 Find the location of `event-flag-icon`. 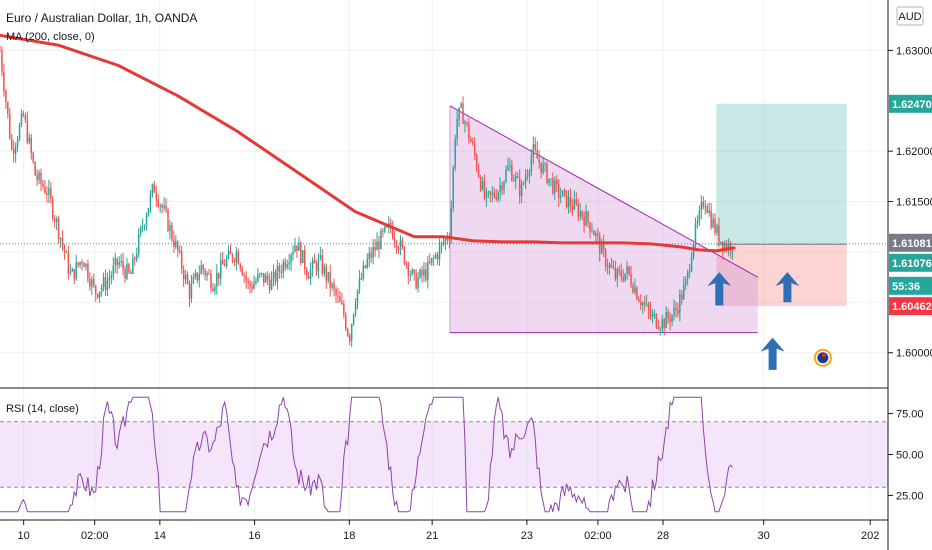

event-flag-icon is located at coordinates (822, 357).